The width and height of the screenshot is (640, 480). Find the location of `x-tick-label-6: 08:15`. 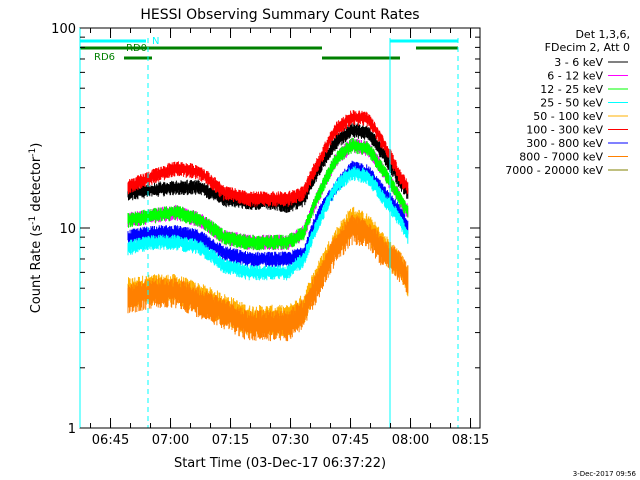

x-tick-label-6: 08:15 is located at coordinates (470, 440).